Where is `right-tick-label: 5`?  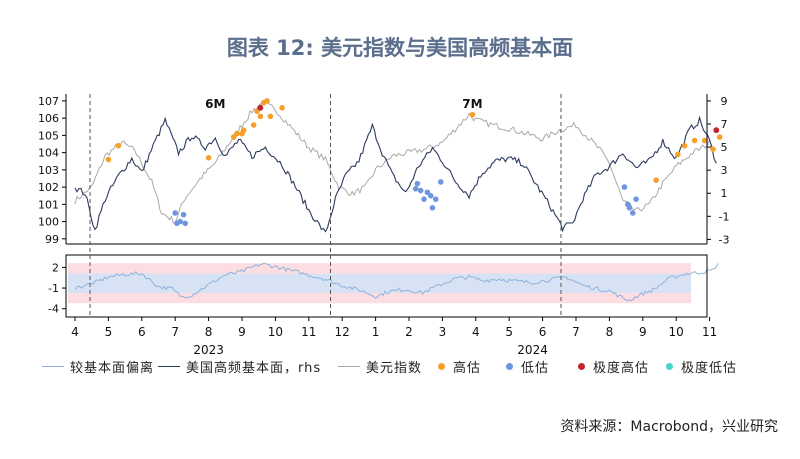 right-tick-label: 5 is located at coordinates (724, 147).